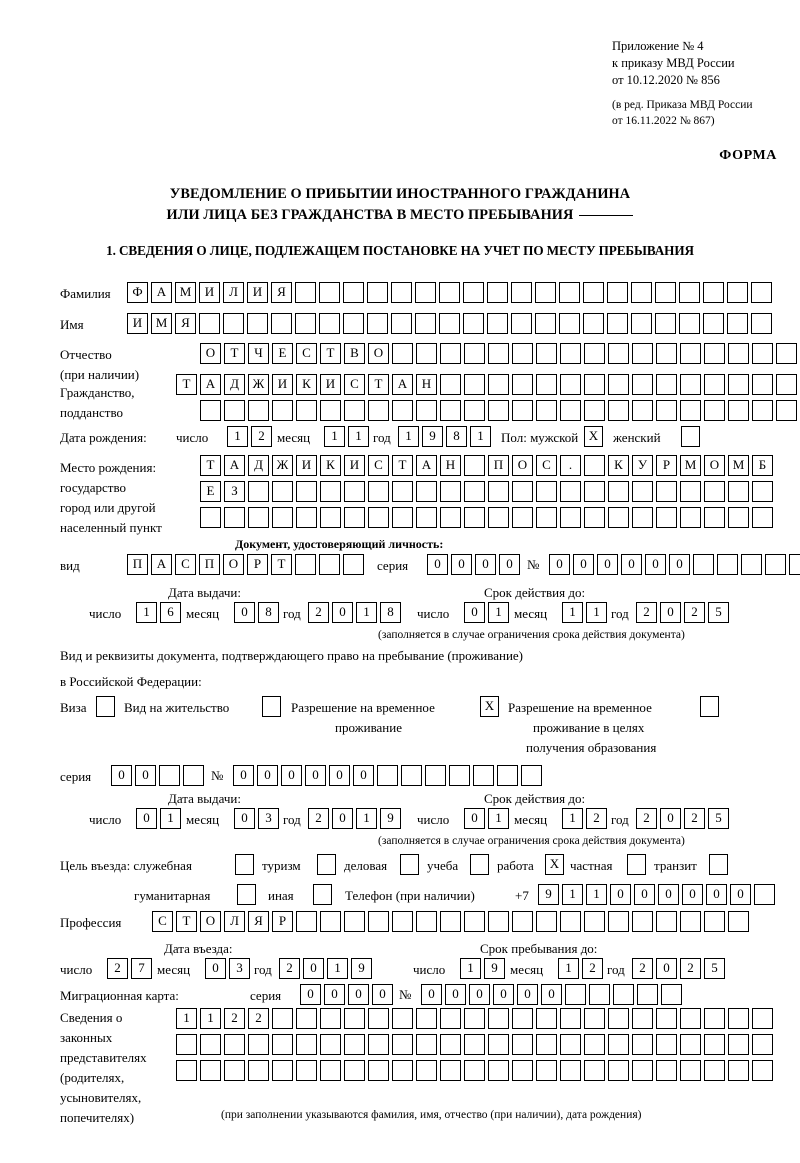 The height and width of the screenshot is (1163, 800). I want to click on legal-rep-cells-row2, so click(474, 1044).